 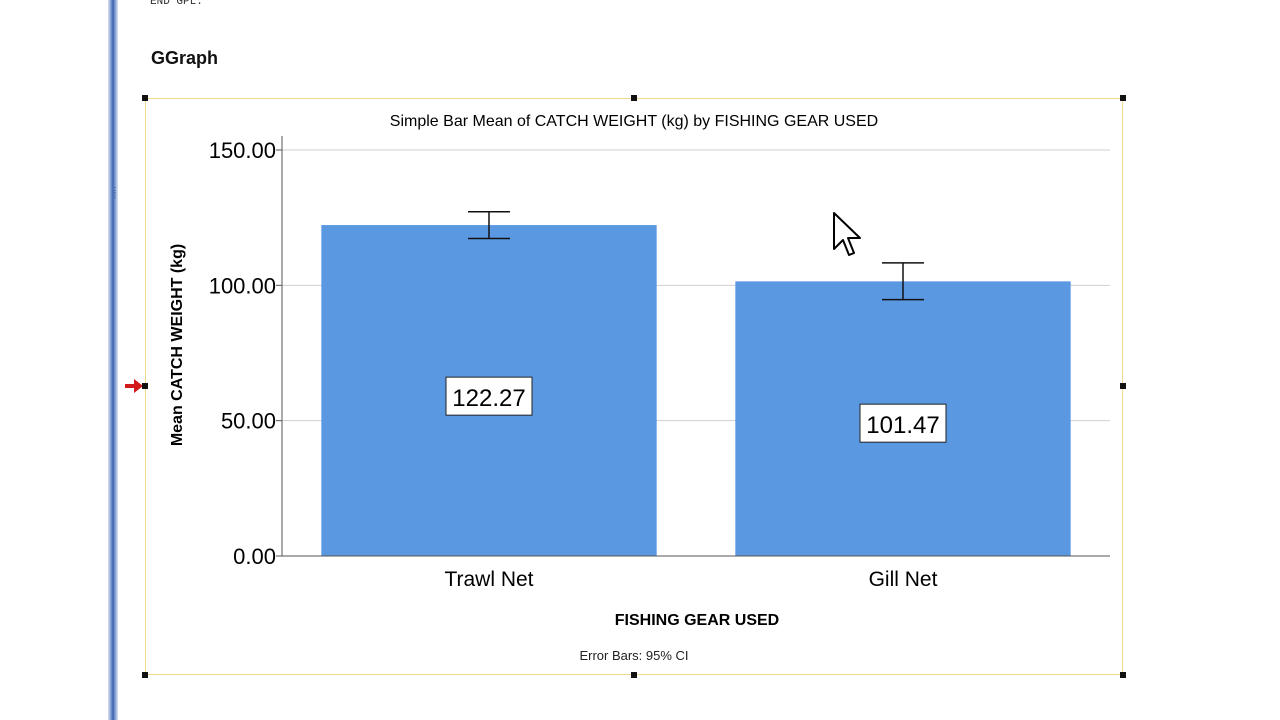 What do you see at coordinates (903, 579) in the screenshot?
I see `x-tick-label: Gill Net` at bounding box center [903, 579].